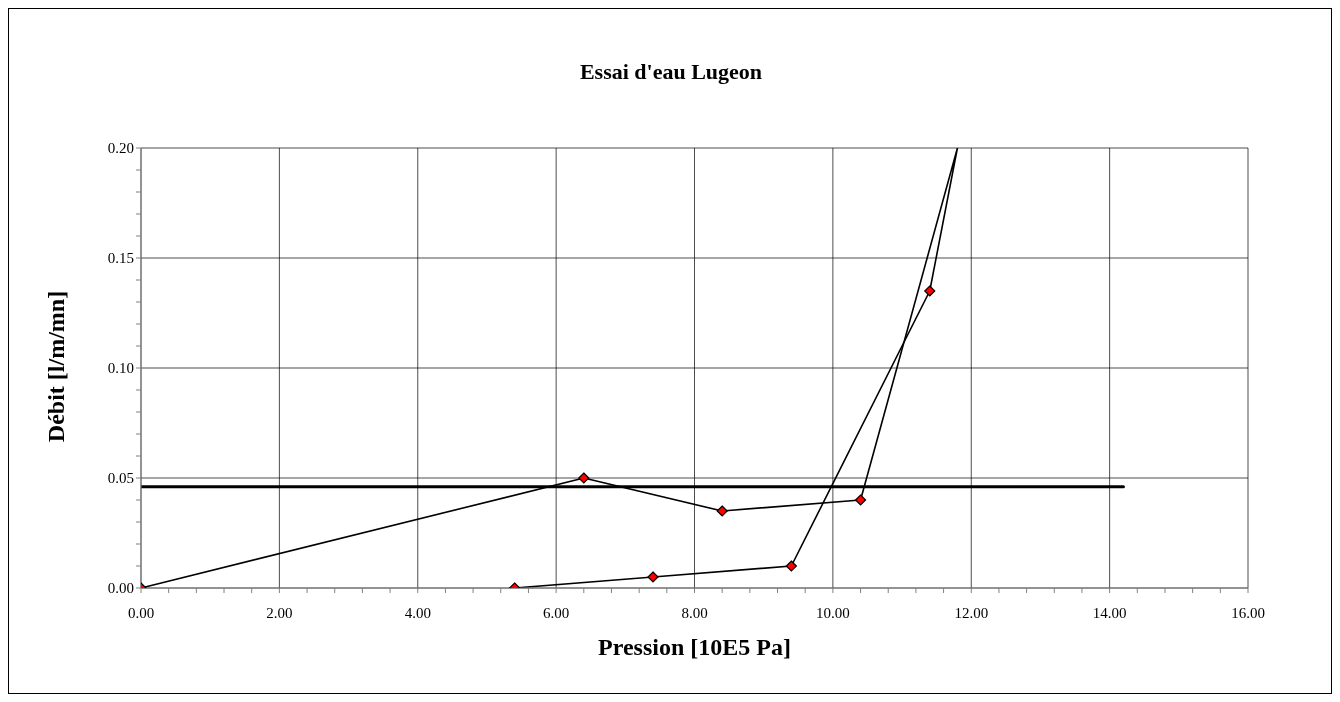 This screenshot has height=702, width=1340. I want to click on x-tick-label: 16.00, so click(1248, 612).